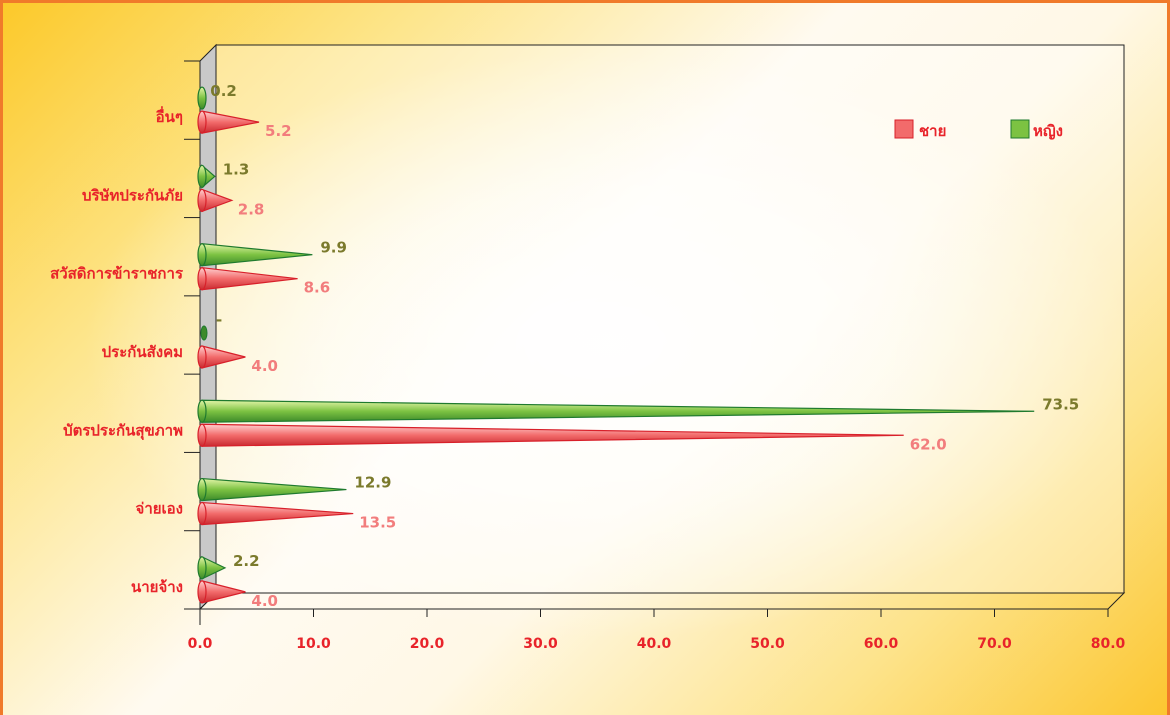 Image resolution: width=1170 pixels, height=715 pixels. Describe the element at coordinates (377, 523) in the screenshot. I see `data-label-male: 13.5` at that location.